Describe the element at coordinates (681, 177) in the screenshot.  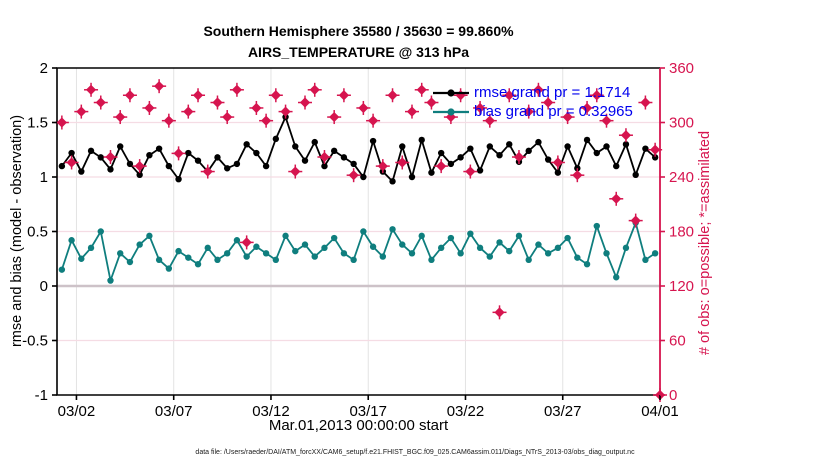
I see `svg-text: 240` at that location.